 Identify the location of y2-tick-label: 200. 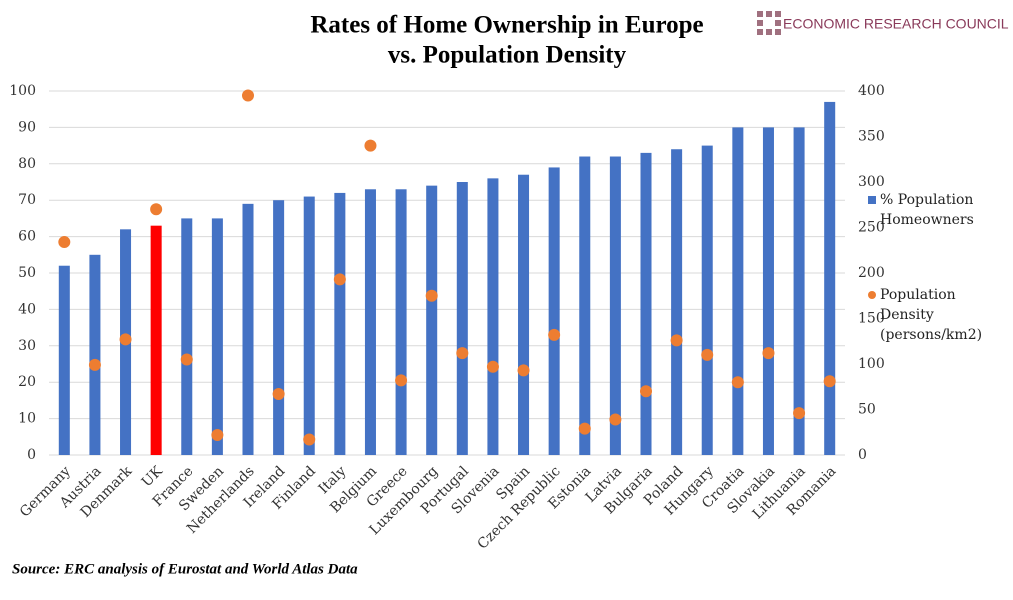
(871, 273).